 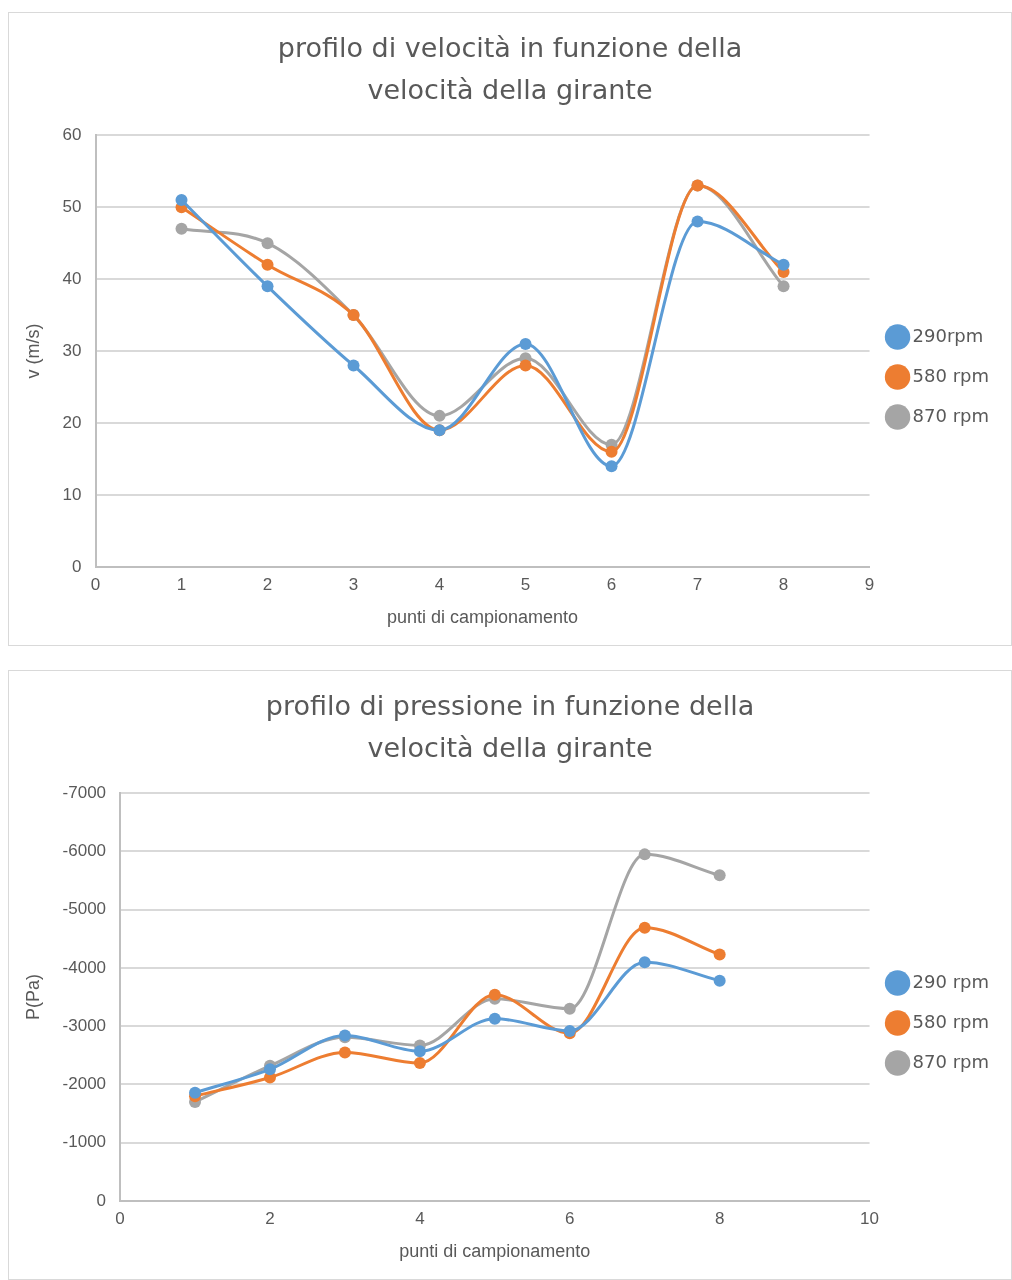 What do you see at coordinates (951, 981) in the screenshot?
I see `legend-label: 290 rpm` at bounding box center [951, 981].